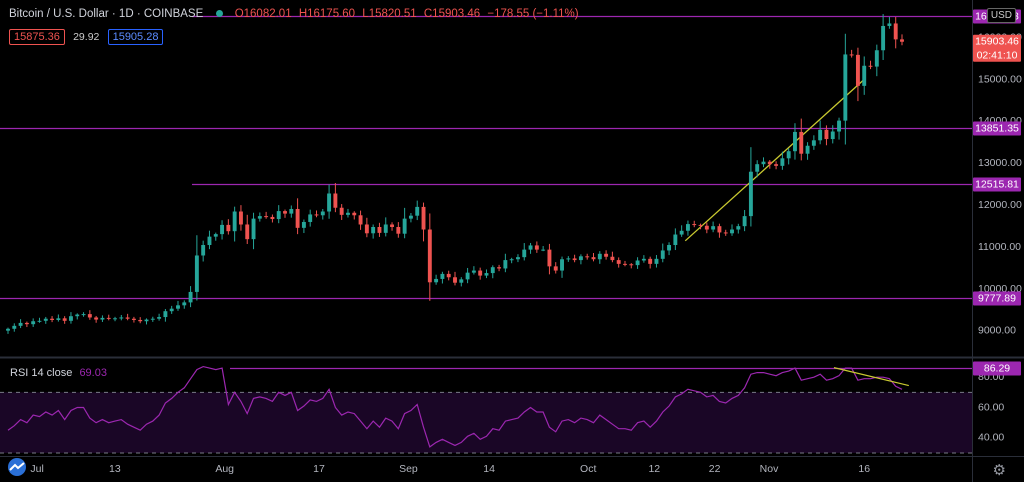 The height and width of the screenshot is (482, 1024). Describe the element at coordinates (106, 14) in the screenshot. I see `symbol-title: Bitcoin / U.S. Dollar · 1D · COINBASE` at that location.